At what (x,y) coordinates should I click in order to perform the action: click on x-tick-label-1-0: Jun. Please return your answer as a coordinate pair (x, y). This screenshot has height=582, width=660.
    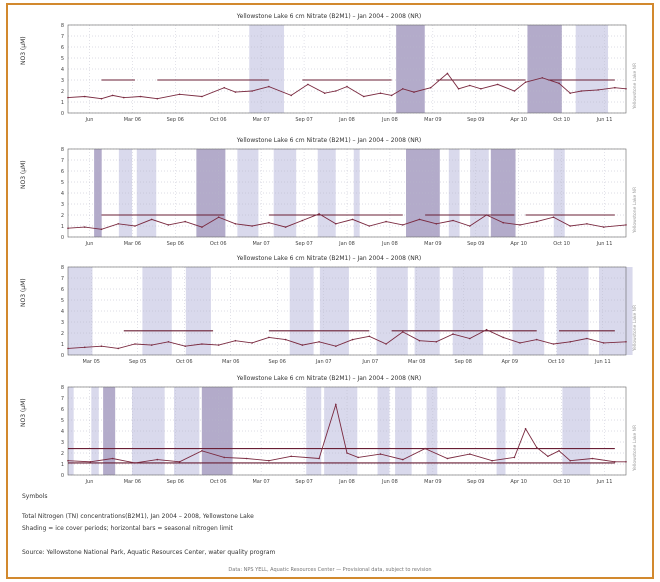
    Looking at the image, I should click on (89, 120).